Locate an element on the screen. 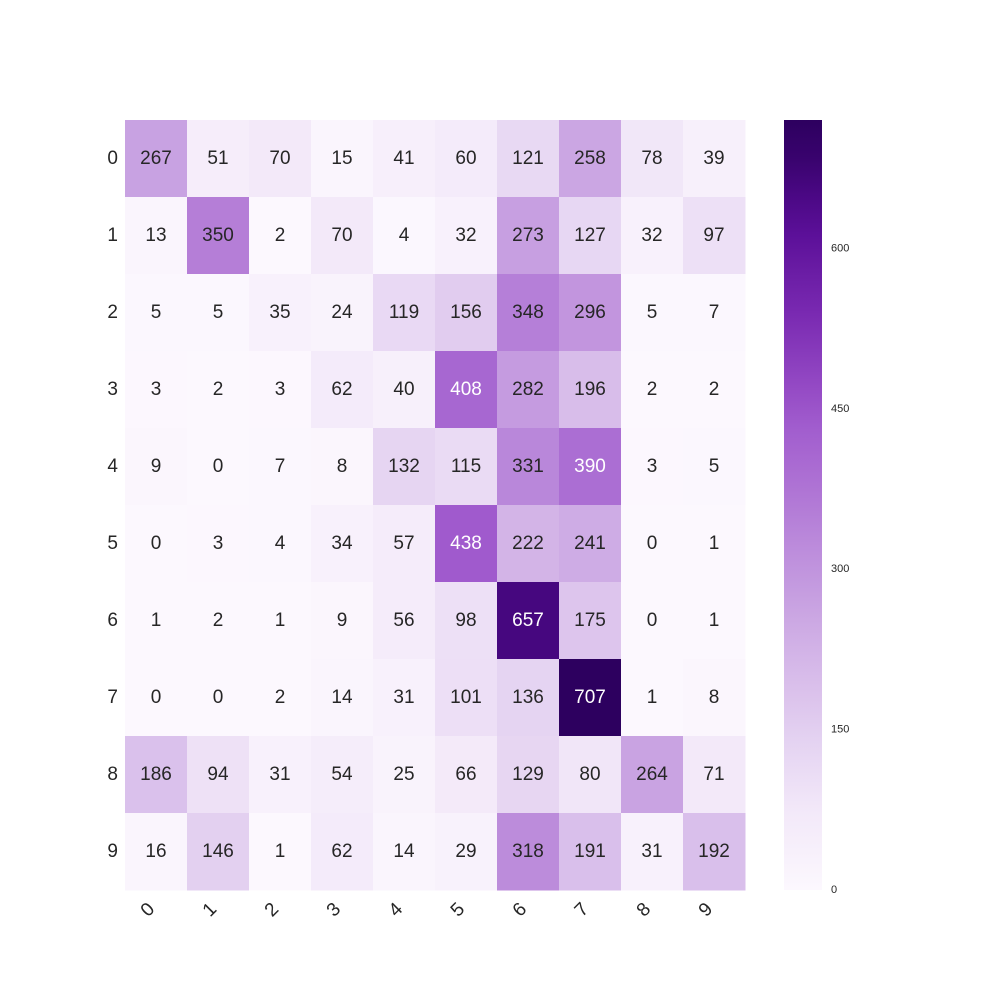 This screenshot has width=1000, height=1005. cell-value-label: 40 is located at coordinates (403, 389).